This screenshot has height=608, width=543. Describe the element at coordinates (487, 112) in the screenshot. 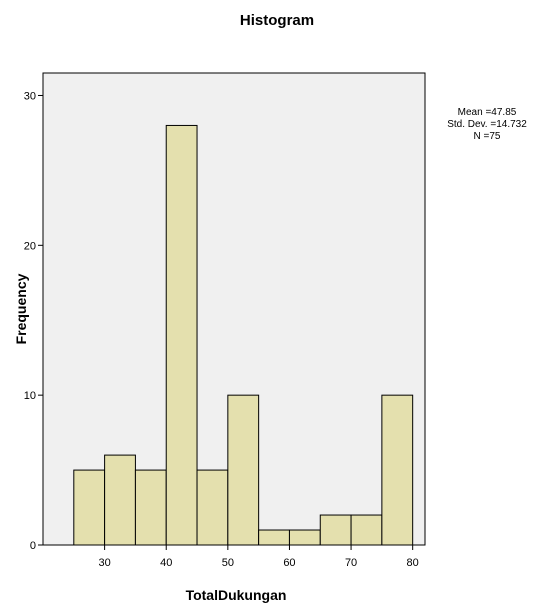

I see `stats-mean: Mean =47.85` at that location.